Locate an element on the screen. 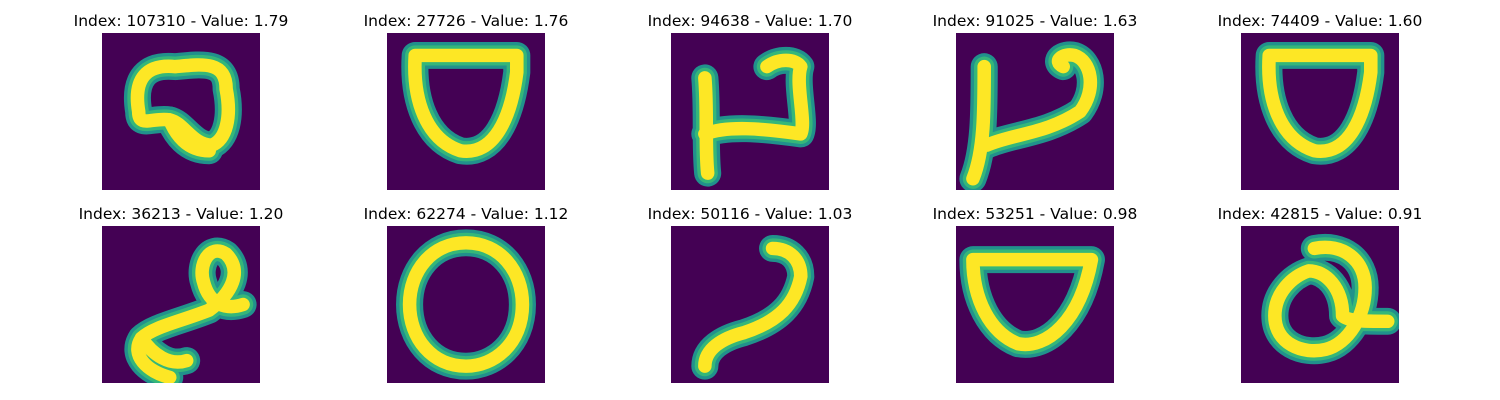  panel: Index: 94638 - Value: 1.70 is located at coordinates (750, 101).